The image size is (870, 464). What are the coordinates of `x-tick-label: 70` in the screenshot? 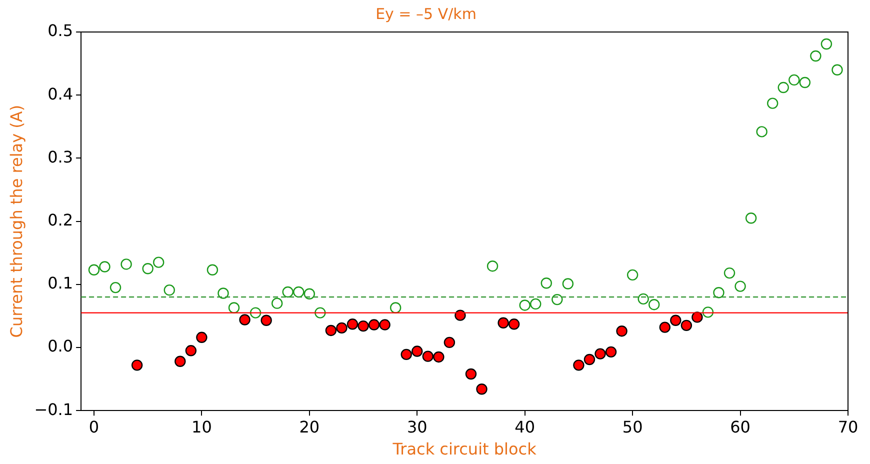 It's located at (848, 426).